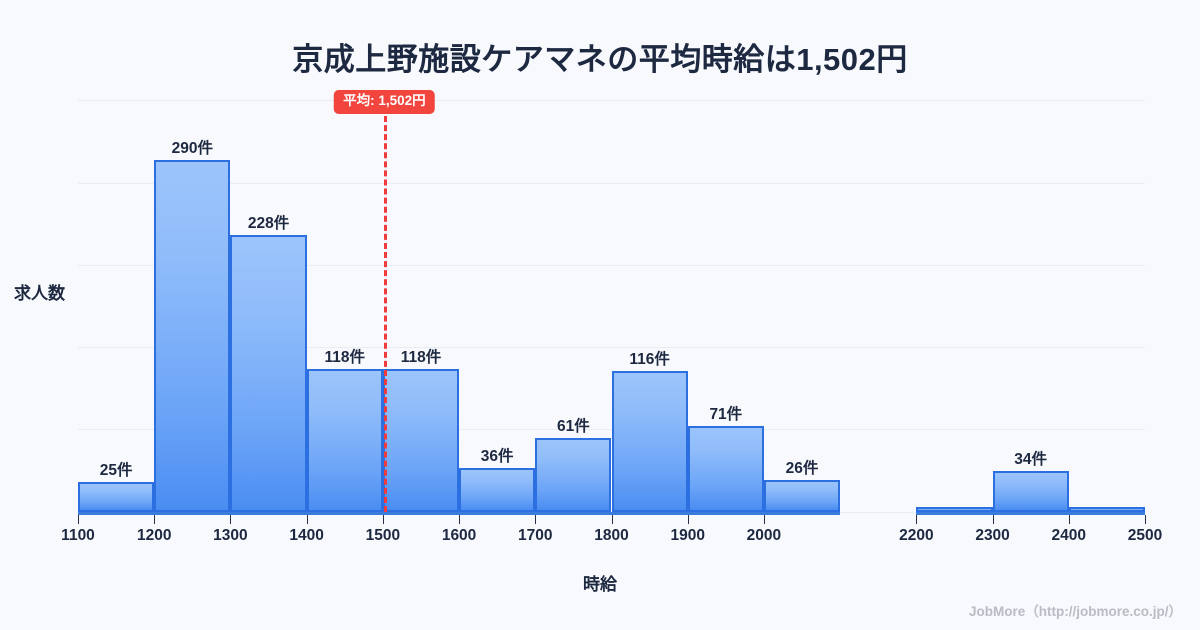  Describe the element at coordinates (1075, 611) in the screenshot. I see `watermark: JobMore（http://jobmore.co.jp/）` at that location.